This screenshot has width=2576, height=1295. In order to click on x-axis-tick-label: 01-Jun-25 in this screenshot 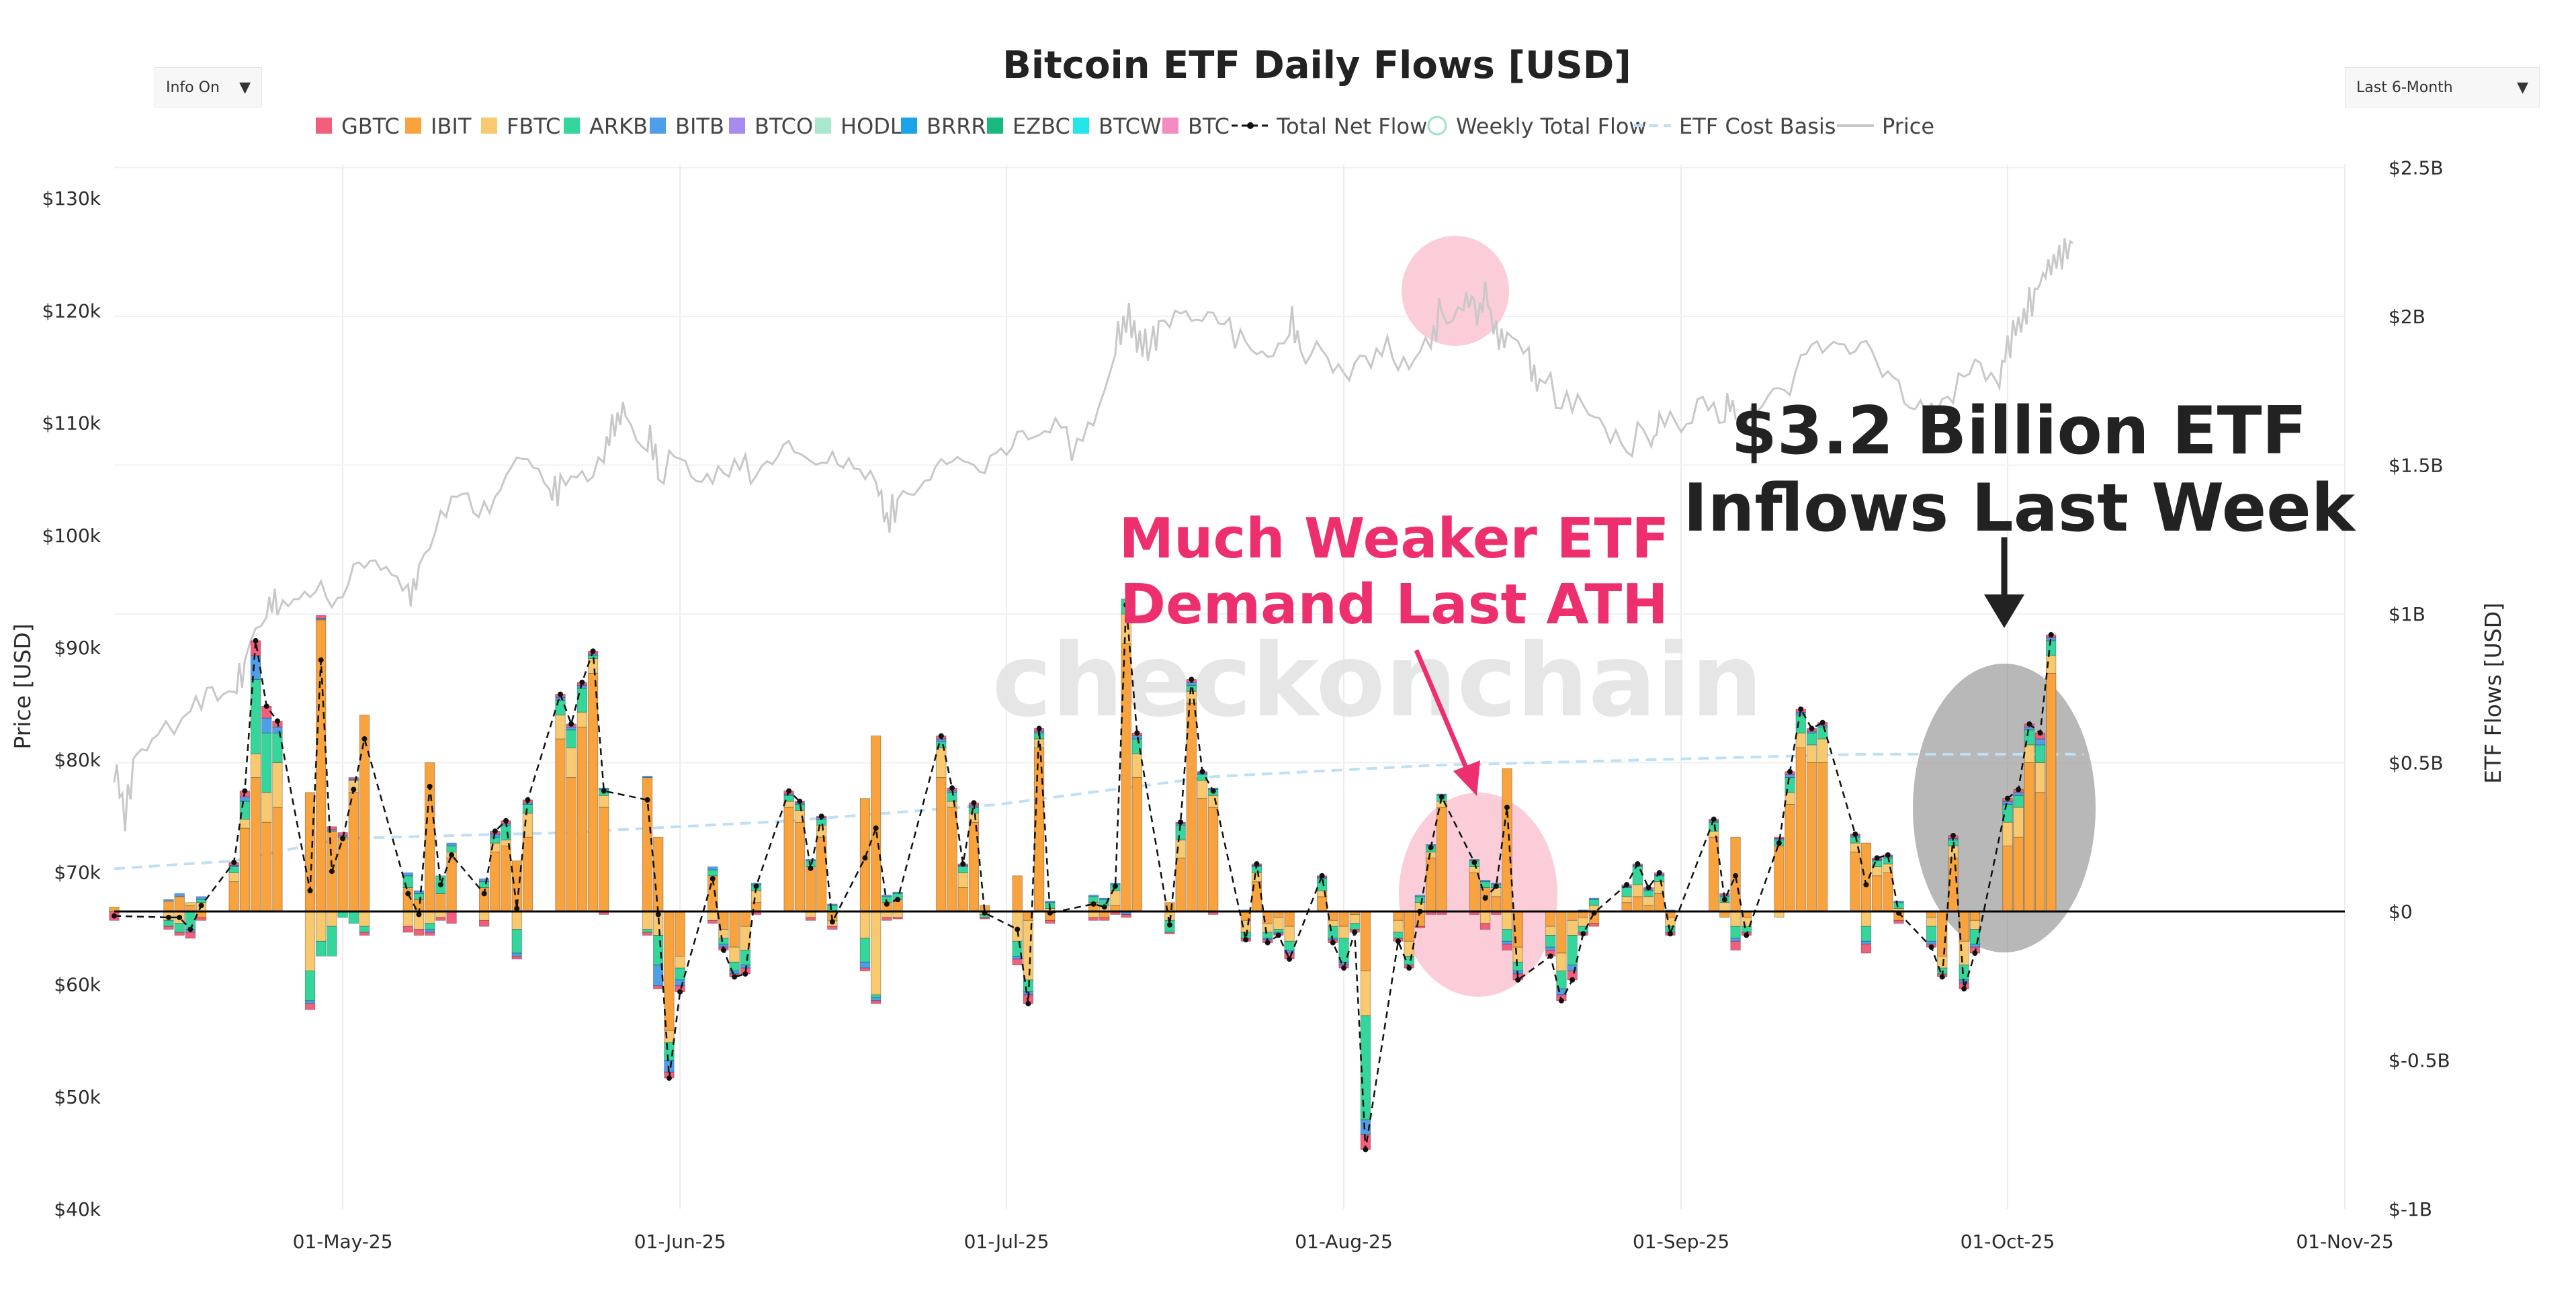, I will do `click(680, 1242)`.